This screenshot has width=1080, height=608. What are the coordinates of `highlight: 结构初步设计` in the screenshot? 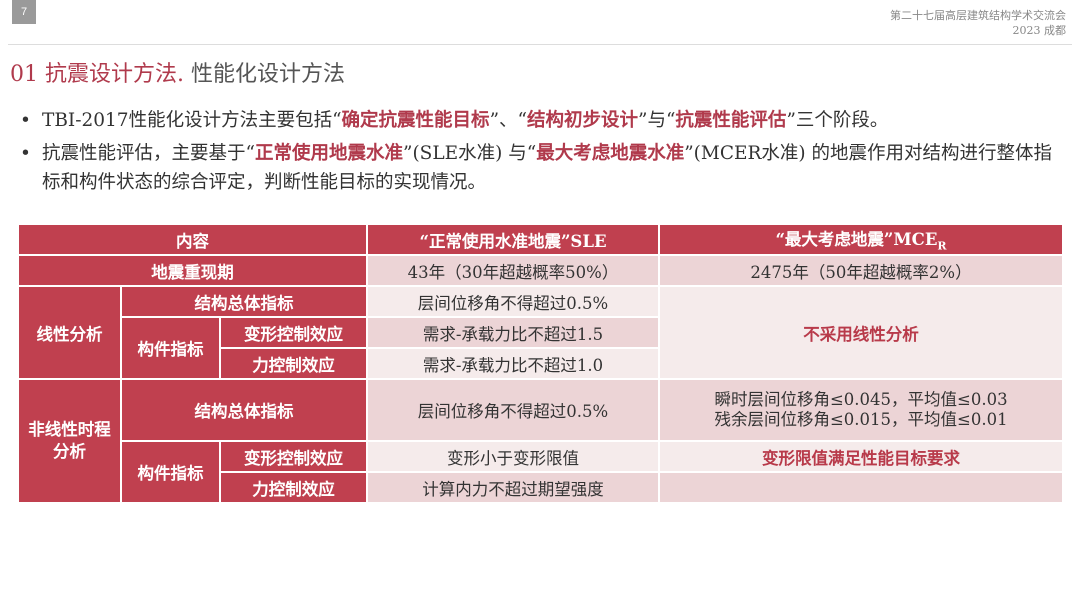 It's located at (582, 120).